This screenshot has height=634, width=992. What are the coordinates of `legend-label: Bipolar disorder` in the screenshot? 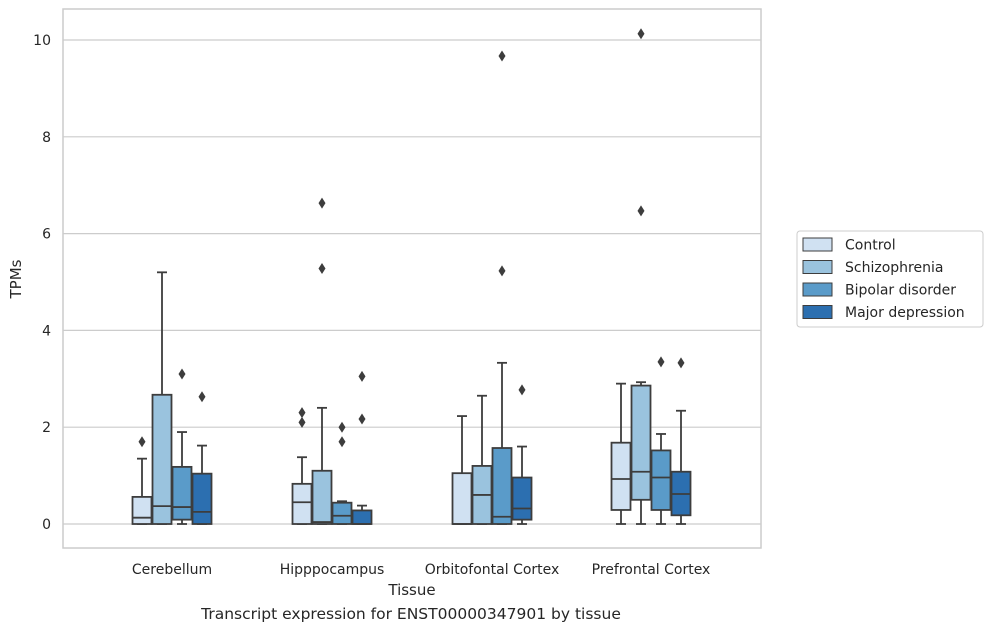 It's located at (900, 291).